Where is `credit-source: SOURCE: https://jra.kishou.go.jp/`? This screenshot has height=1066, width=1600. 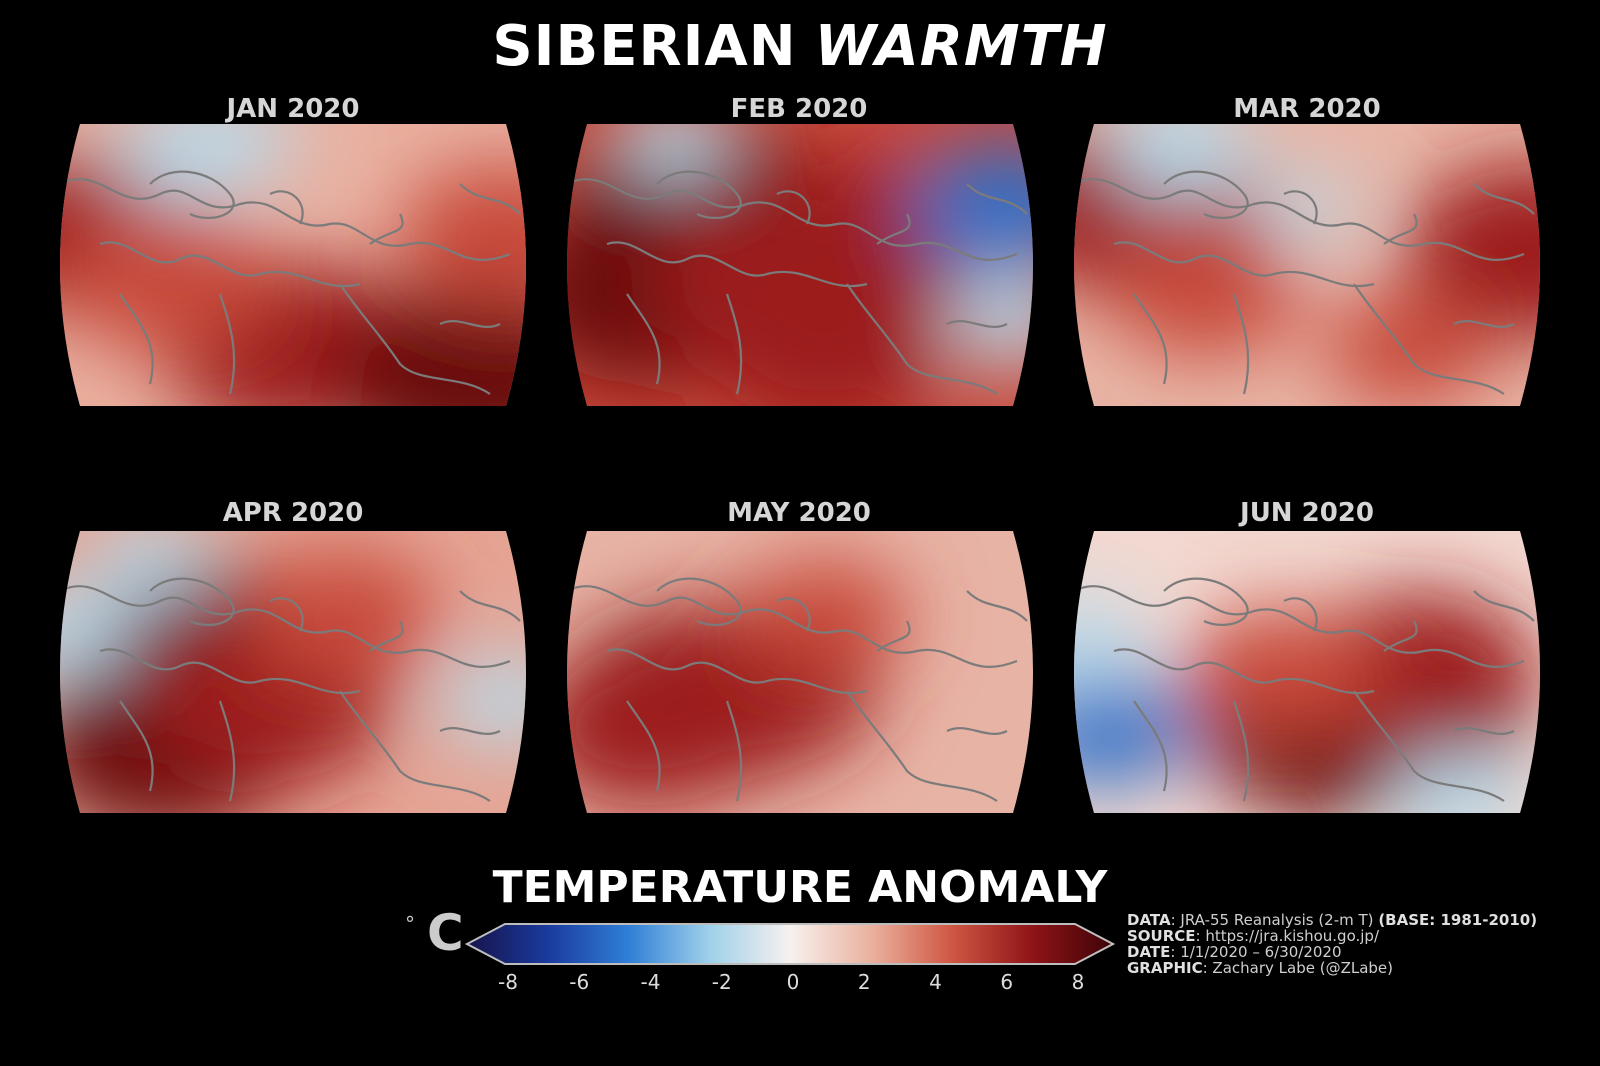
credit-source: SOURCE: https://jra.kishou.go.jp/ is located at coordinates (1362, 936).